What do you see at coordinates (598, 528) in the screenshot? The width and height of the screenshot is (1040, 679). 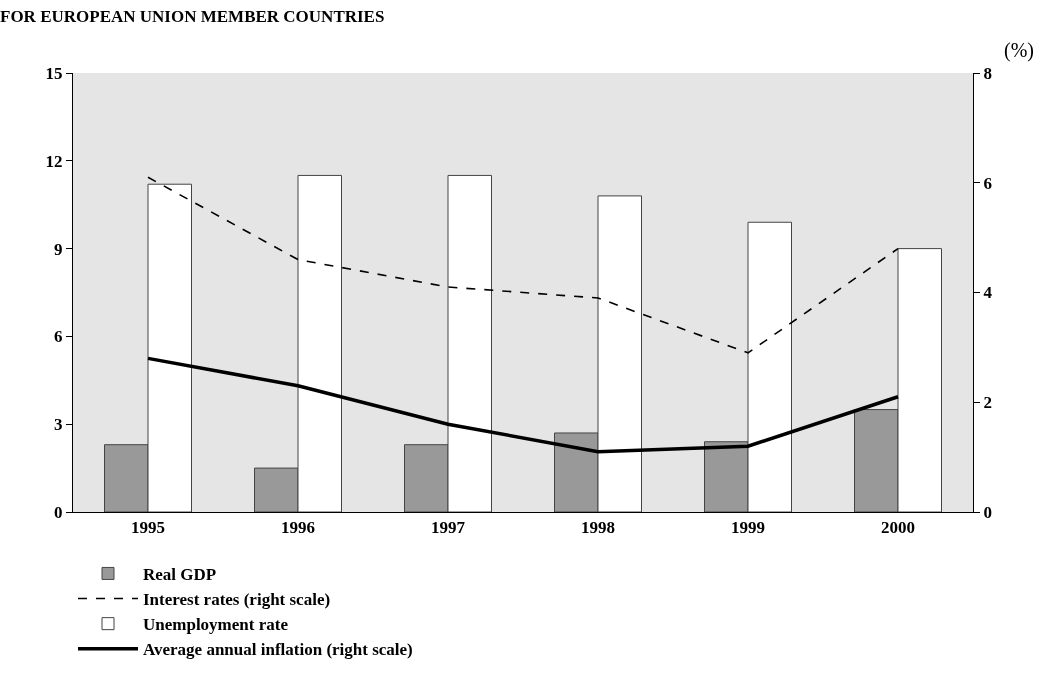 I see `x-tick-label: 1998` at bounding box center [598, 528].